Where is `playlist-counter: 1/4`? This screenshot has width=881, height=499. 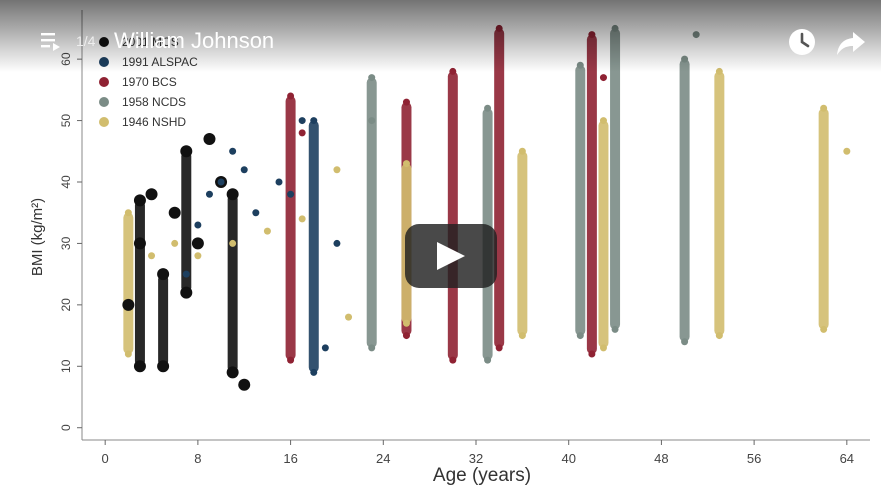 playlist-counter: 1/4 is located at coordinates (86, 41).